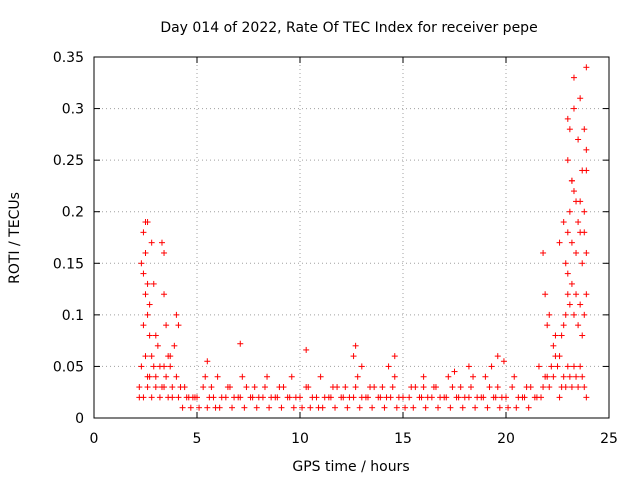 This screenshot has height=480, width=640. What do you see at coordinates (68, 58) in the screenshot?
I see `y-tick-label: 0.35` at bounding box center [68, 58].